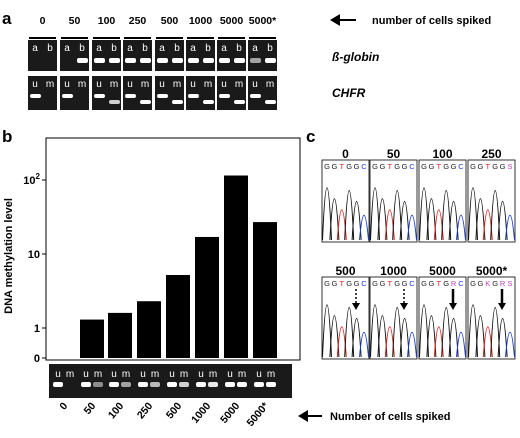 This screenshot has height=438, width=520. Describe the element at coordinates (492, 271) in the screenshot. I see `chromatogram-label: 5000*` at that location.